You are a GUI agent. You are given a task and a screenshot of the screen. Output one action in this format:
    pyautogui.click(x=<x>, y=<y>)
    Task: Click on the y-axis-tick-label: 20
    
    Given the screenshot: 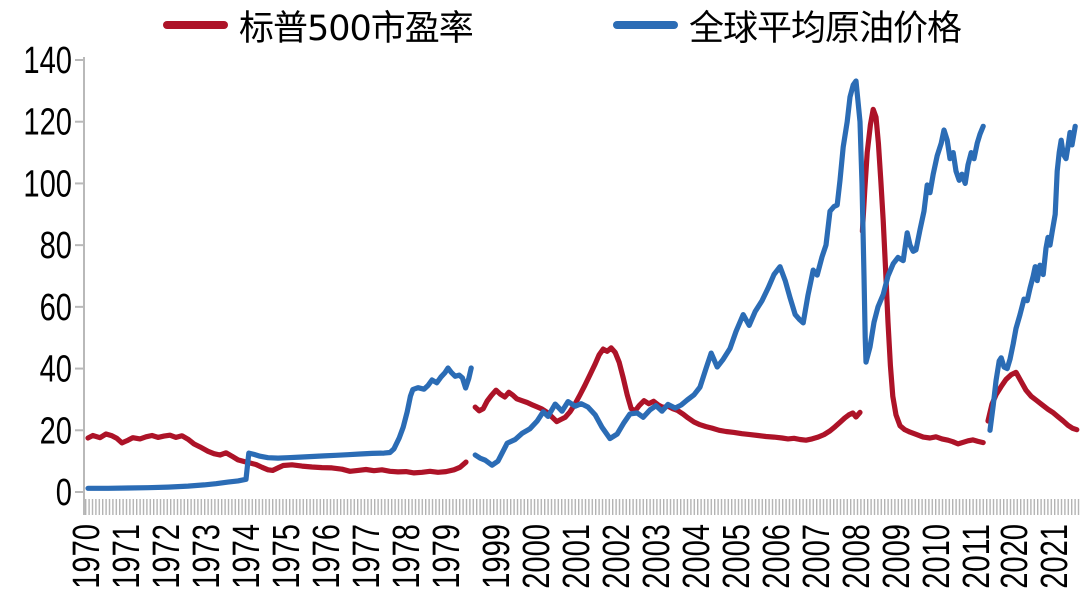 What is the action you would take?
    pyautogui.click(x=56, y=431)
    